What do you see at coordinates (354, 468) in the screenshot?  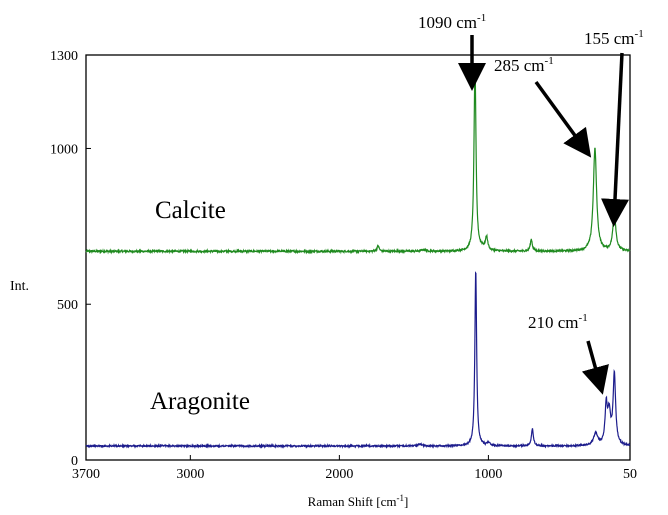 I see `x-axis-ticks: 3700 3000 2000 1000 50` at bounding box center [354, 468].